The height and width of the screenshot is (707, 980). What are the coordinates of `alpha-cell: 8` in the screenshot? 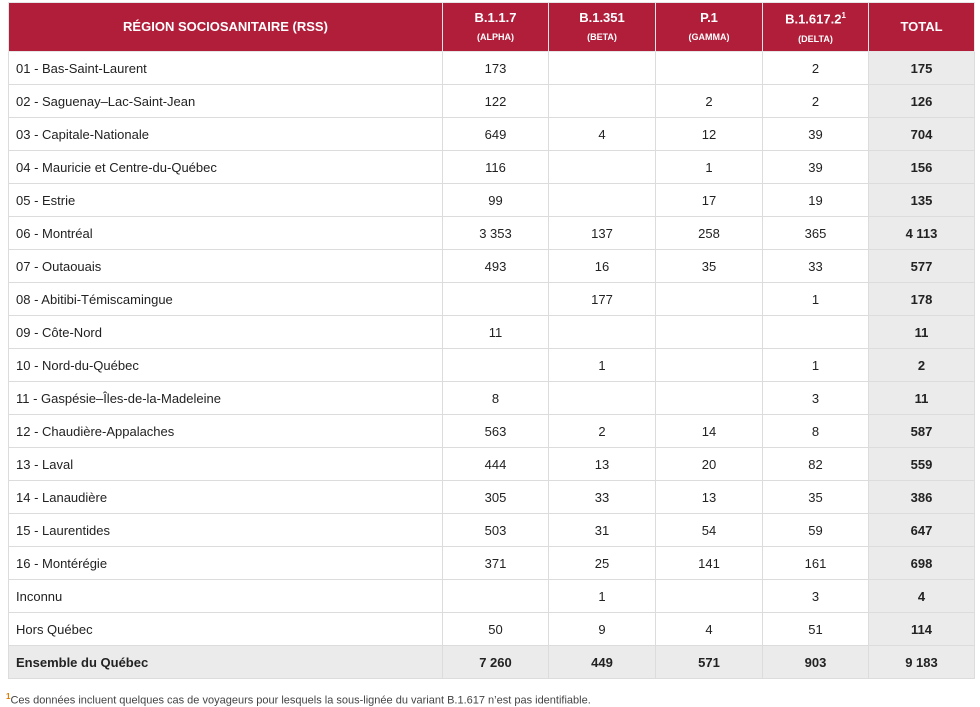 It's located at (495, 398).